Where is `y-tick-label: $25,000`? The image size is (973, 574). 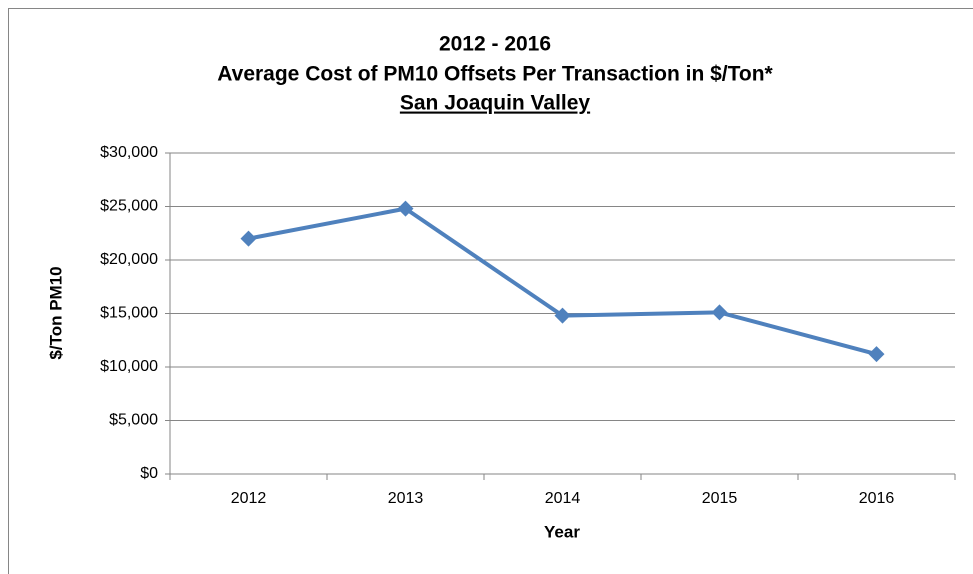 y-tick-label: $25,000 is located at coordinates (129, 206).